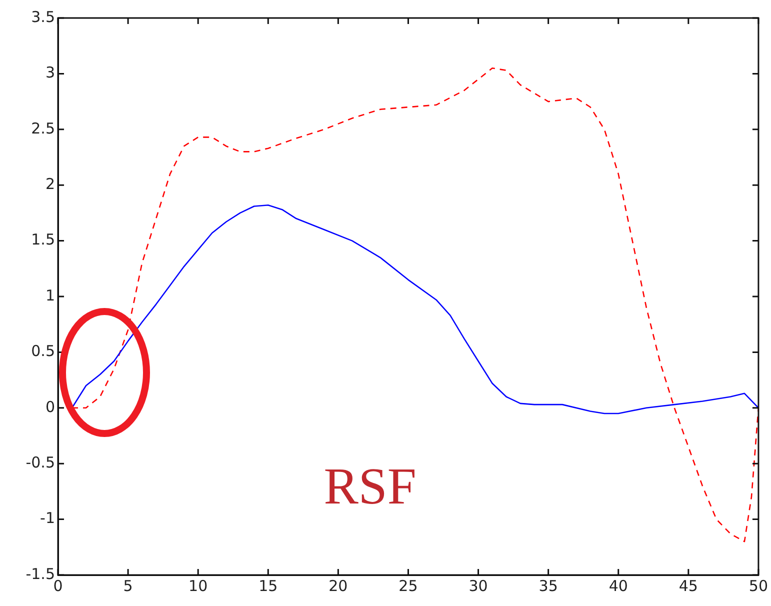  Describe the element at coordinates (50, 183) in the screenshot. I see `y-tick-label: 2` at that location.